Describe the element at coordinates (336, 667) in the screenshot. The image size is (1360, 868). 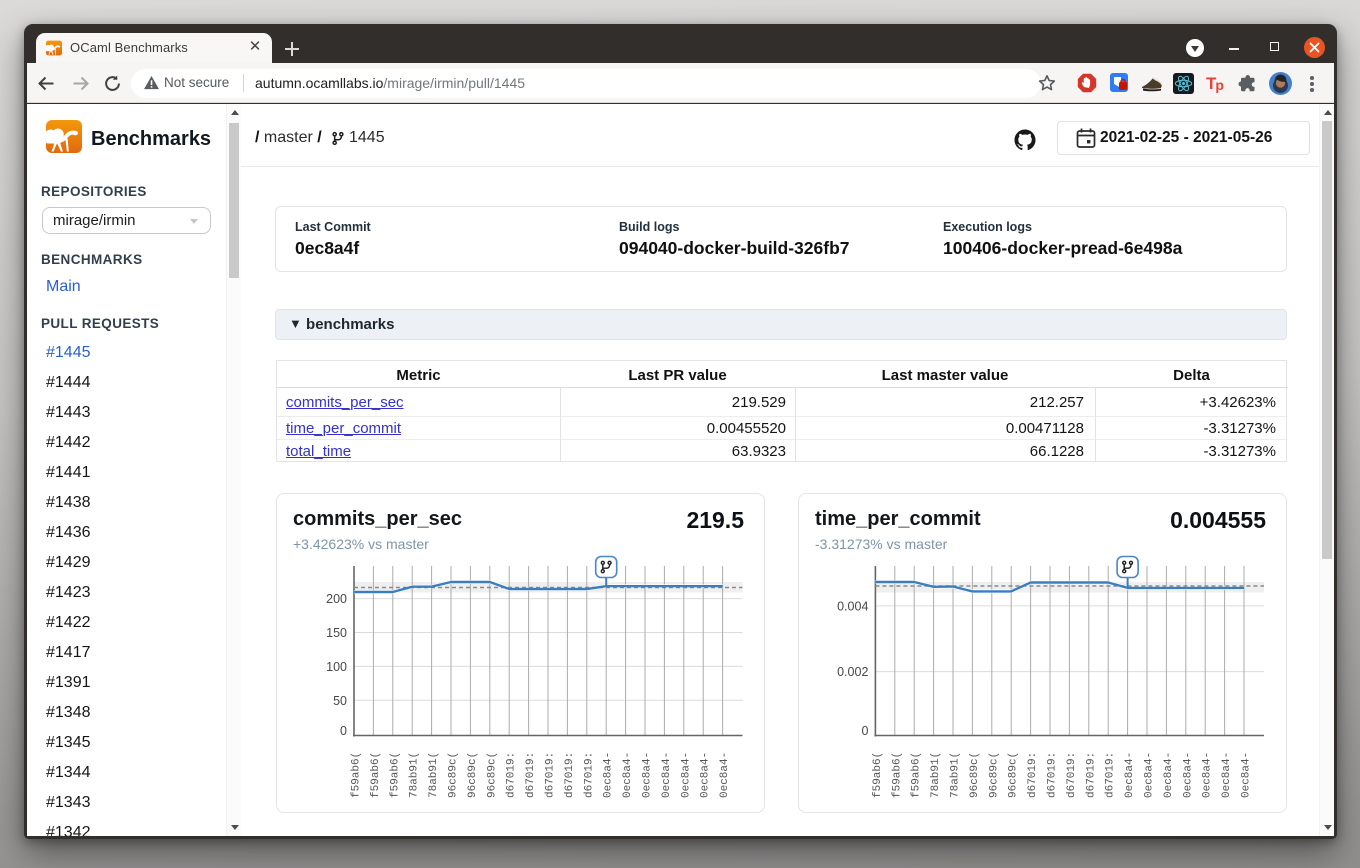
I see `svg-text: 100` at that location.